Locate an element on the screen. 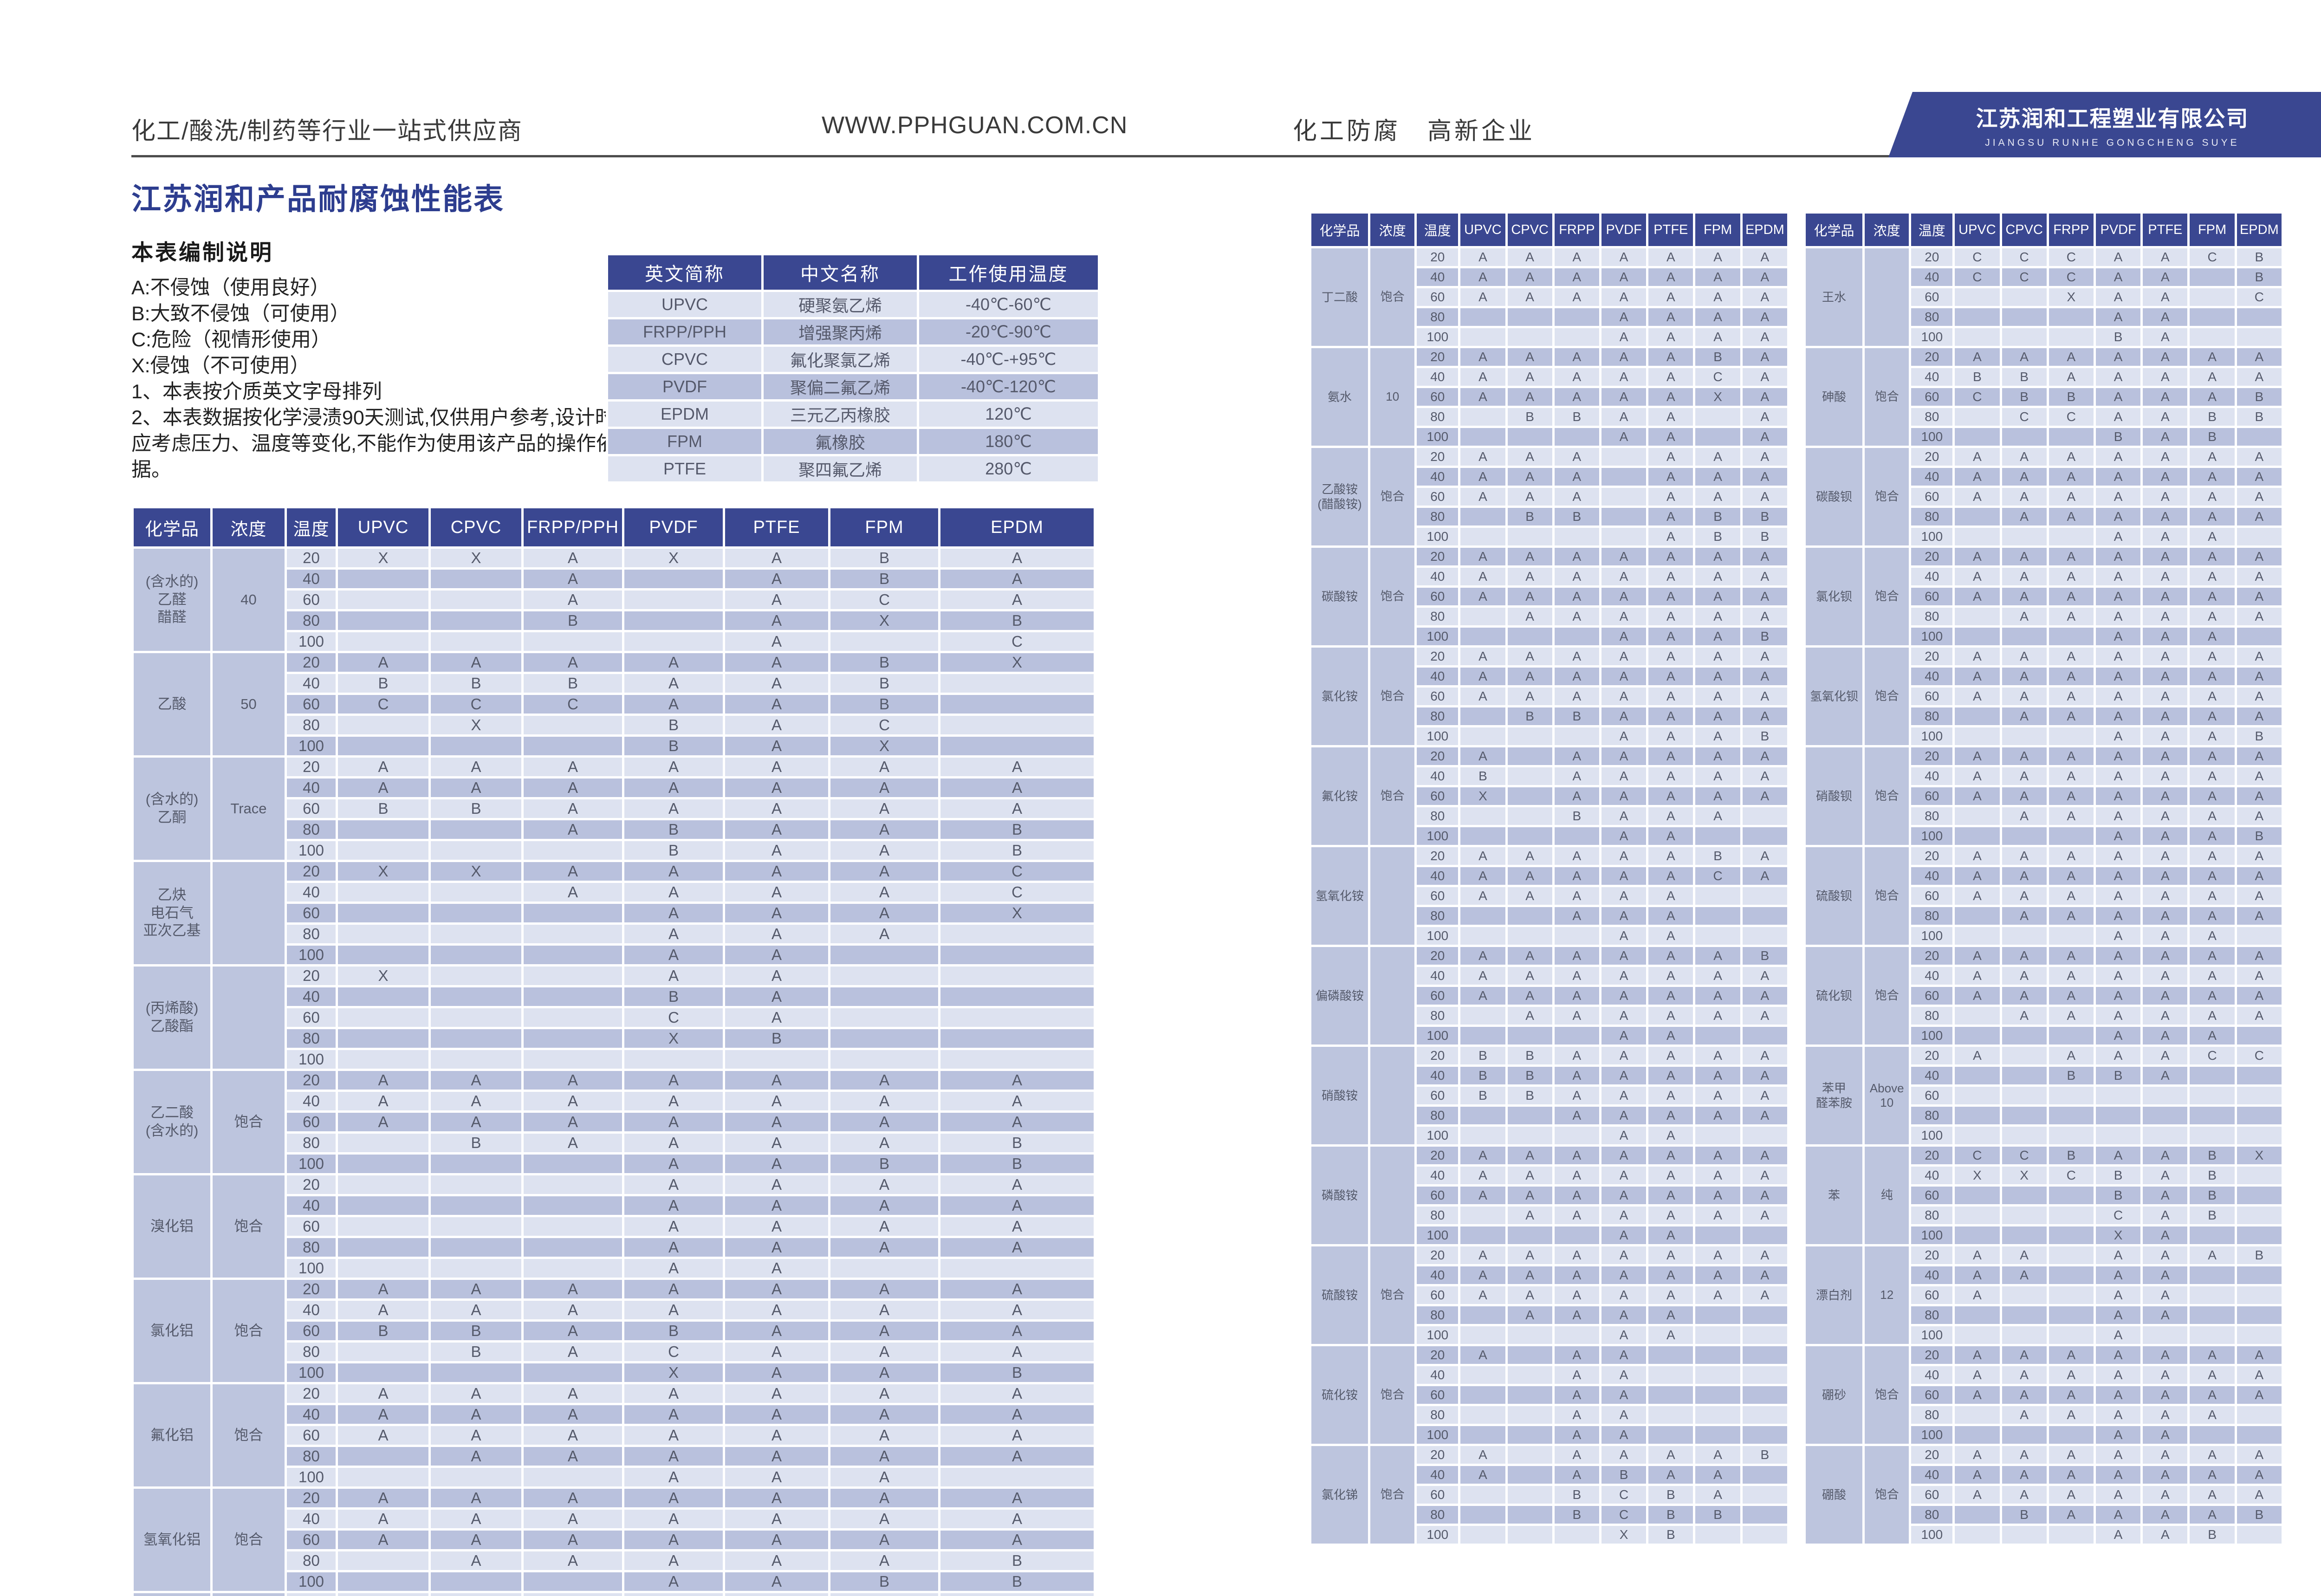 Image resolution: width=2321 pixels, height=1596 pixels. concentration-cell: 饱合 is located at coordinates (1887, 996).